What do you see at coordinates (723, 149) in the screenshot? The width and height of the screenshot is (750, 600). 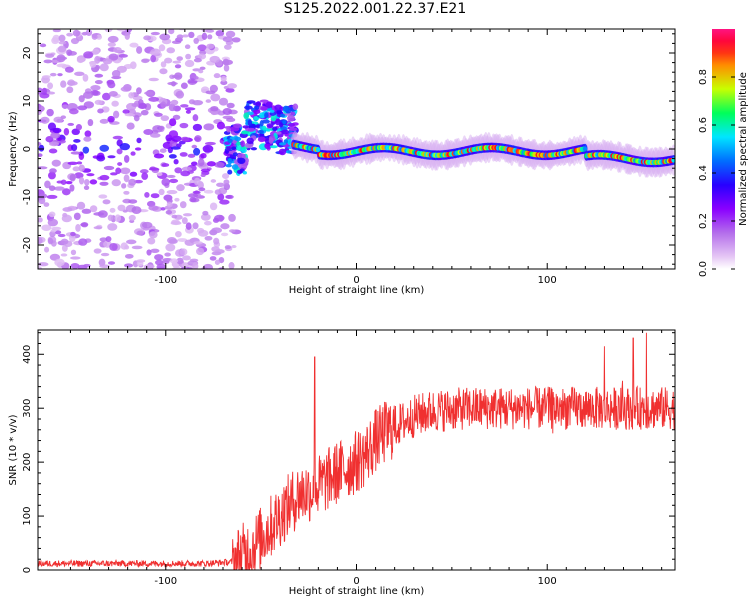 I see `colorbar` at bounding box center [723, 149].